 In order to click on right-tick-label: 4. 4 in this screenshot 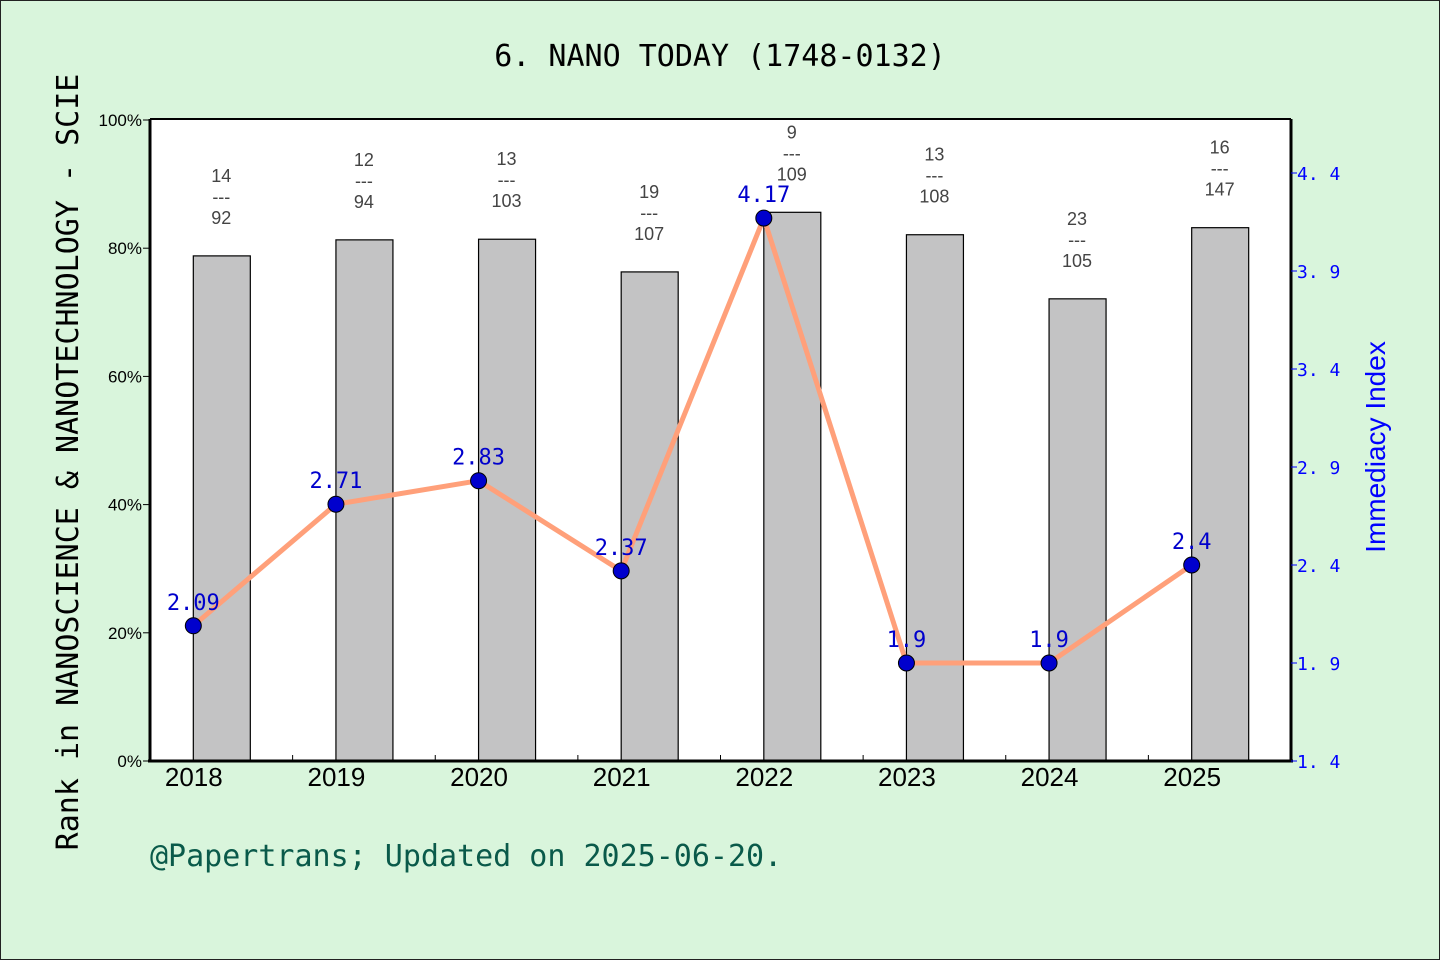, I will do `click(1318, 174)`.